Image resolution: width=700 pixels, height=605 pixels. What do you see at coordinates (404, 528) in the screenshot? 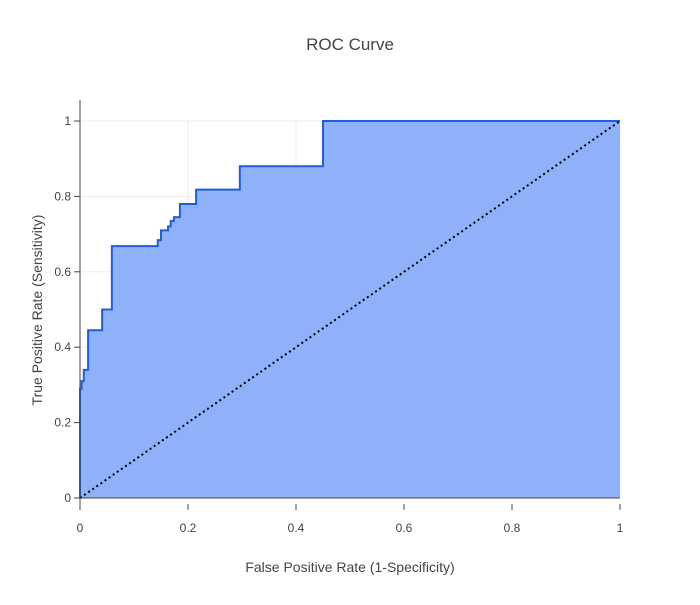
I see `x-tick-label: 0.6` at bounding box center [404, 528].